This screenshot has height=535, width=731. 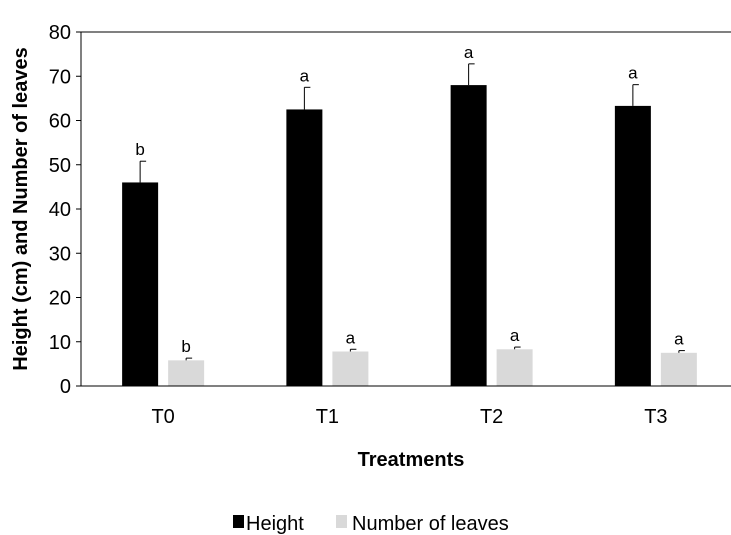 What do you see at coordinates (60, 343) in the screenshot?
I see `y-tick-label: 10` at bounding box center [60, 343].